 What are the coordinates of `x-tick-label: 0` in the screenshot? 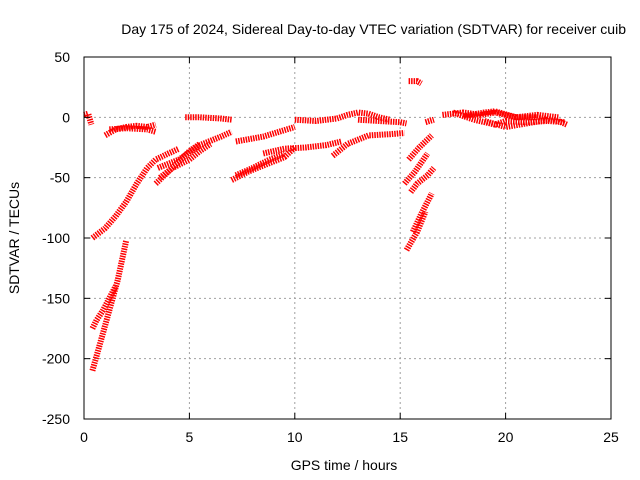 It's located at (84, 437).